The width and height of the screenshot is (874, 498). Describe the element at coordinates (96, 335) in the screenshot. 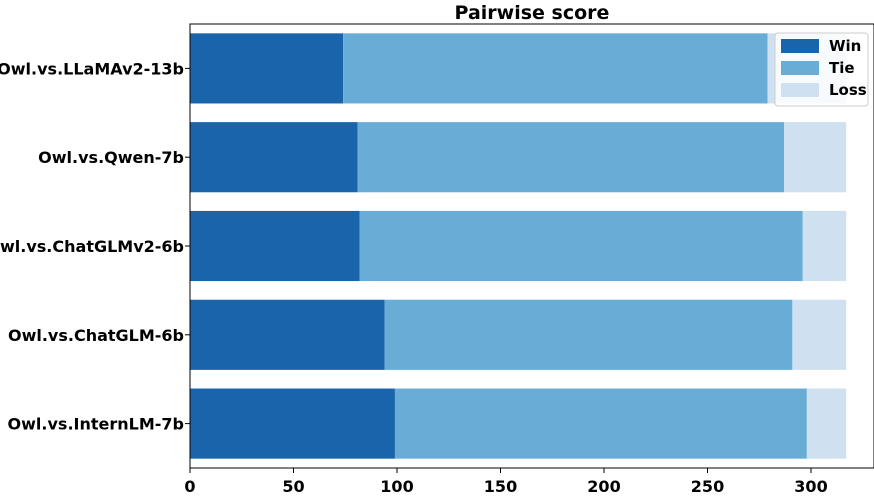

I see `y-tick-label: Owl.vs.ChatGLM-6b` at that location.